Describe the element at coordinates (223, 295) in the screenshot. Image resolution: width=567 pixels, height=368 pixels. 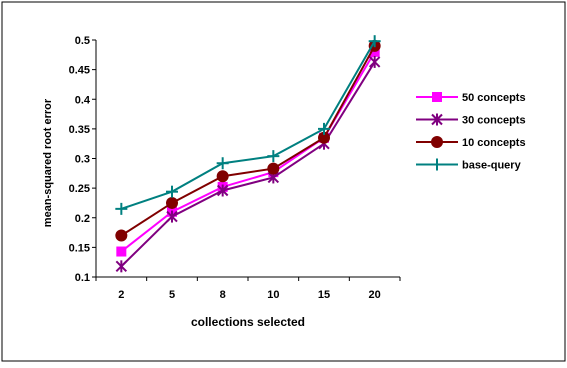
I see `x-tick-label: 8` at that location.